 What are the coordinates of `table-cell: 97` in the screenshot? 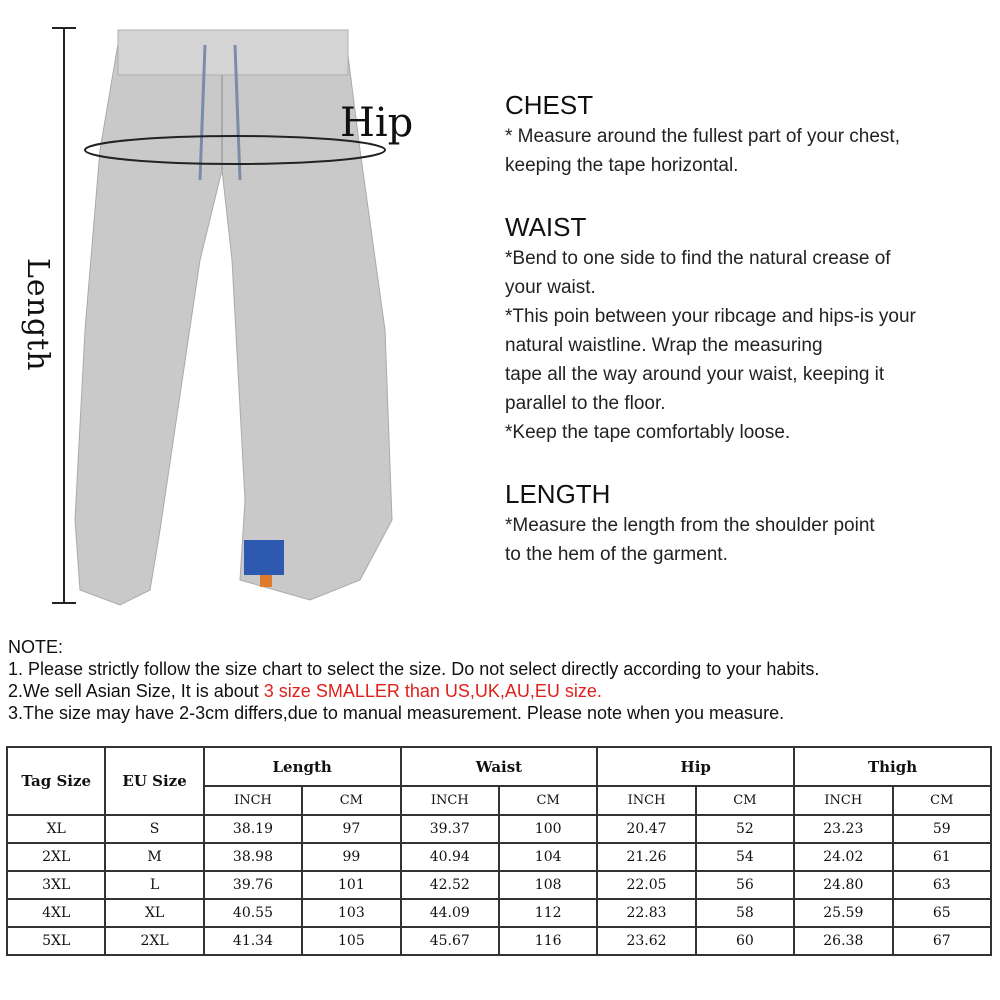 It's located at (351, 829).